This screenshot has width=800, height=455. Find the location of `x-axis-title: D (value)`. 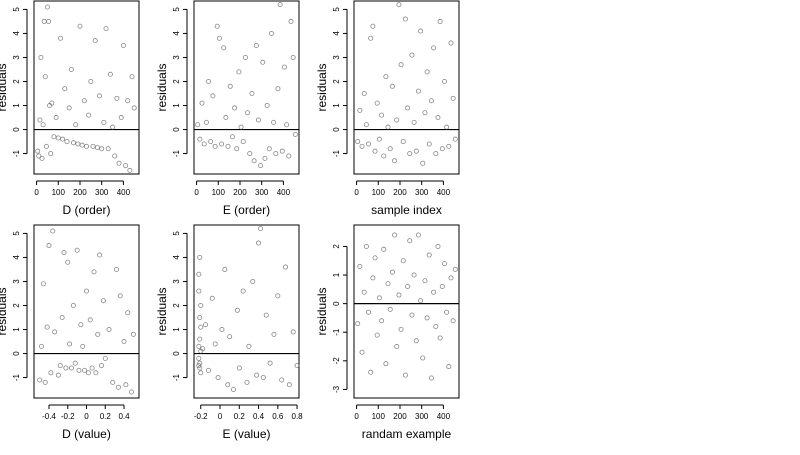

x-axis-title: D (value) is located at coordinates (86, 434).